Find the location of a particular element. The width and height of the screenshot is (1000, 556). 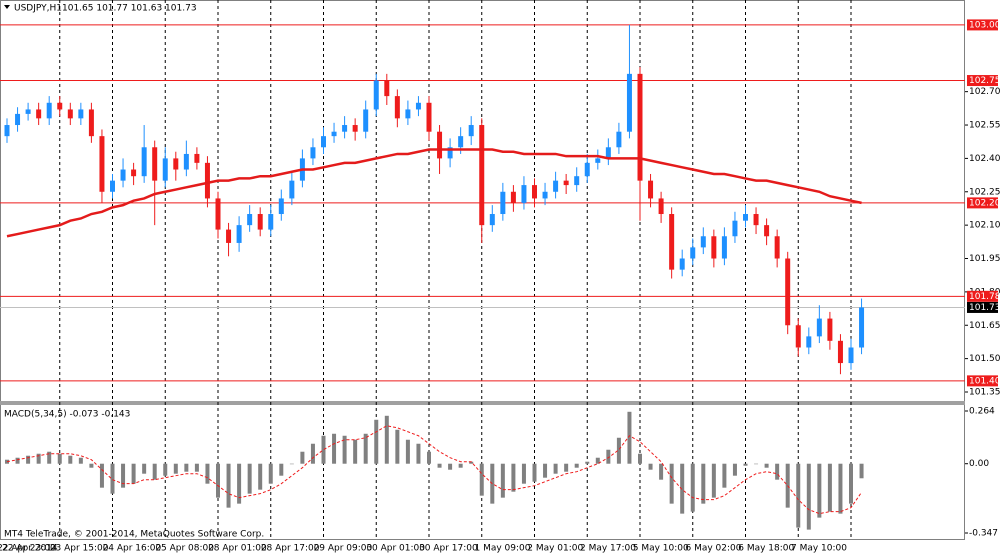

macd-y-tick-label: 0.264 is located at coordinates (982, 411).